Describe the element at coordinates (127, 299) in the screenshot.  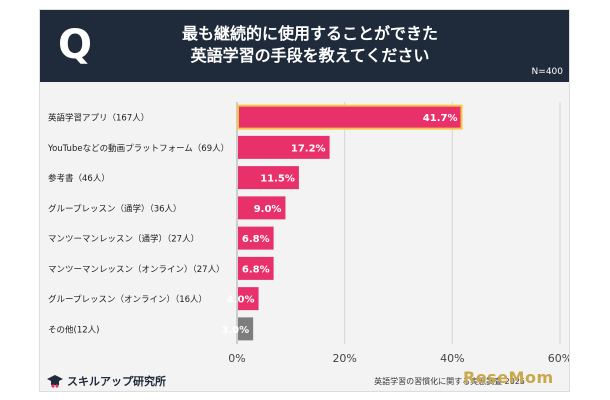
I see `category-label: グループレッスン（オンライン）（16人）` at that location.